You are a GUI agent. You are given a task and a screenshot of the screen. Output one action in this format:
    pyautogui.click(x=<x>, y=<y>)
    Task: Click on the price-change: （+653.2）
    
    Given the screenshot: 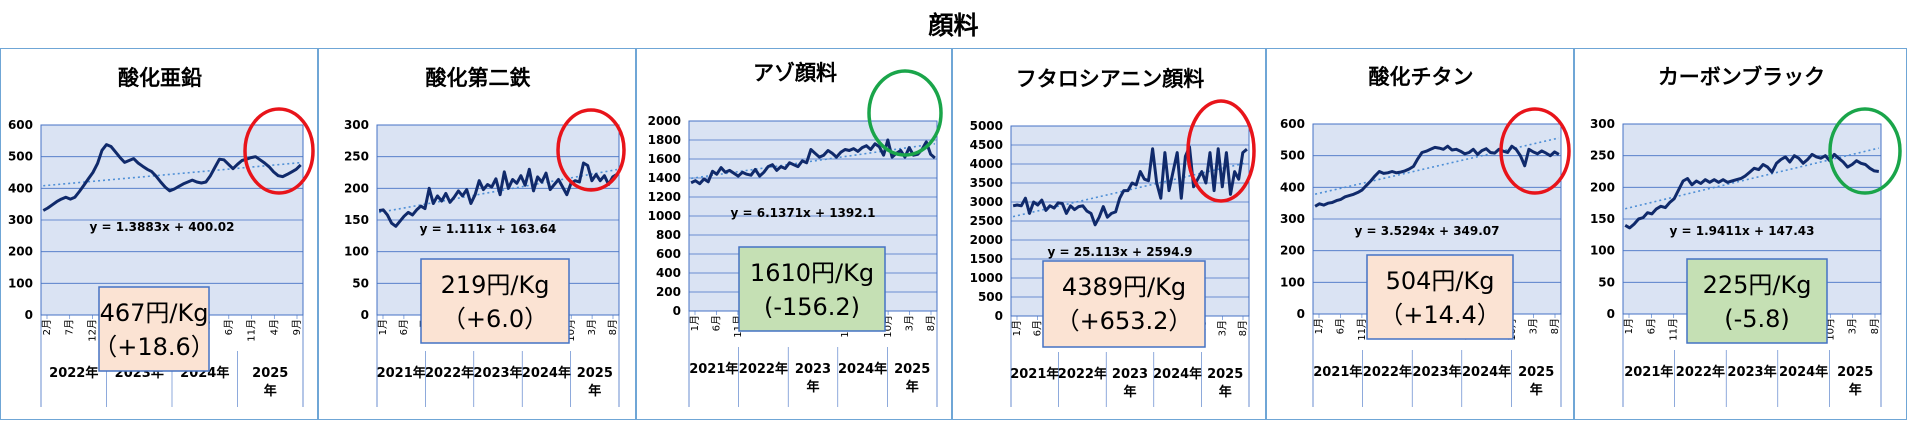 What is the action you would take?
    pyautogui.click(x=1124, y=321)
    